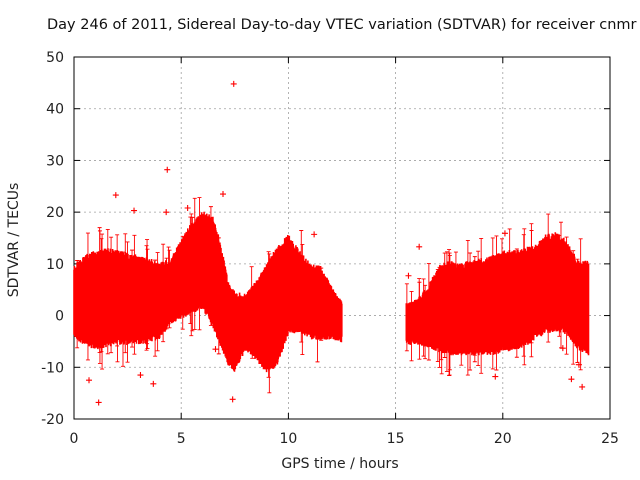 The width and height of the screenshot is (640, 480). I want to click on y-axis-label: SDTVAR / TECUs, so click(14, 240).